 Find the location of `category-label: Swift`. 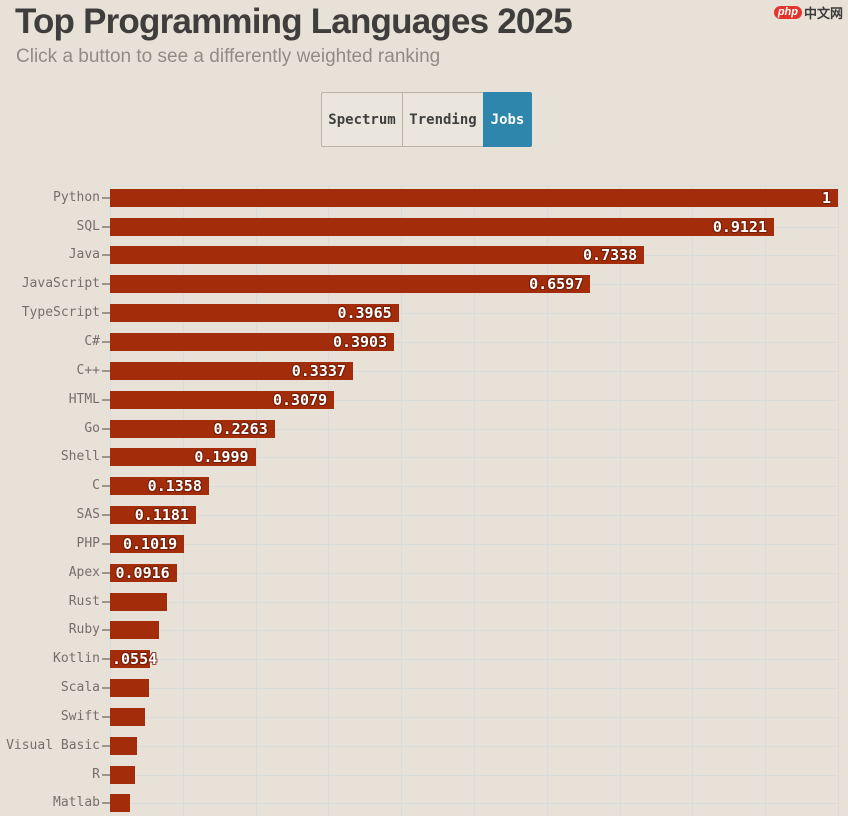

category-label: Swift is located at coordinates (80, 716).